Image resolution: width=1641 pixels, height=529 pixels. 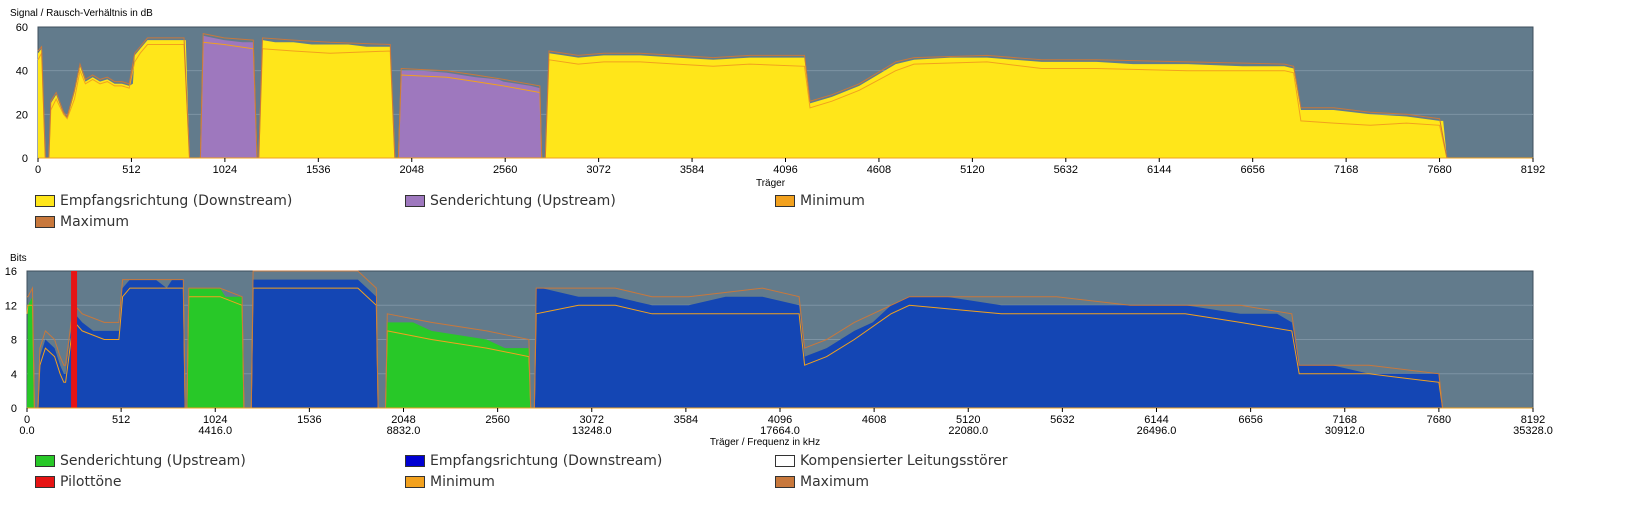 I want to click on legend-item-bits-upstream: Senderichtung (Upstream), so click(x=140, y=461).